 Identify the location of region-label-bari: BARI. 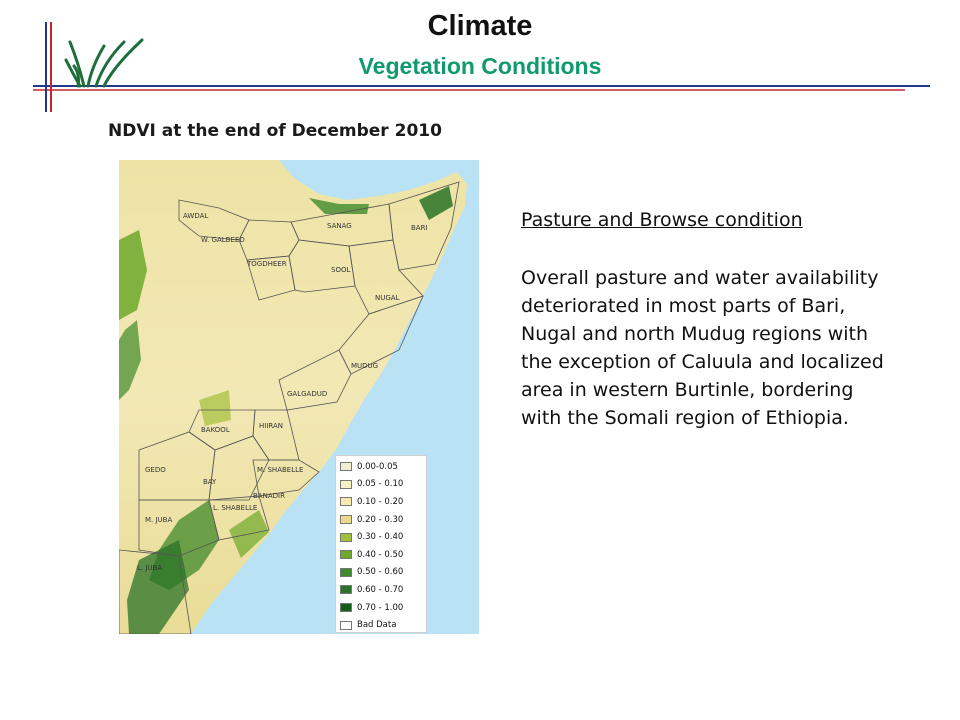
(419, 228).